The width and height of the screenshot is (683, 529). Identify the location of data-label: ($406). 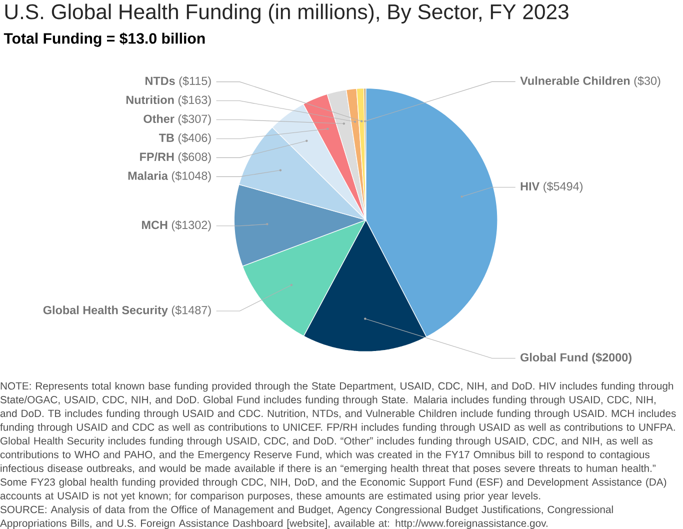
(194, 138).